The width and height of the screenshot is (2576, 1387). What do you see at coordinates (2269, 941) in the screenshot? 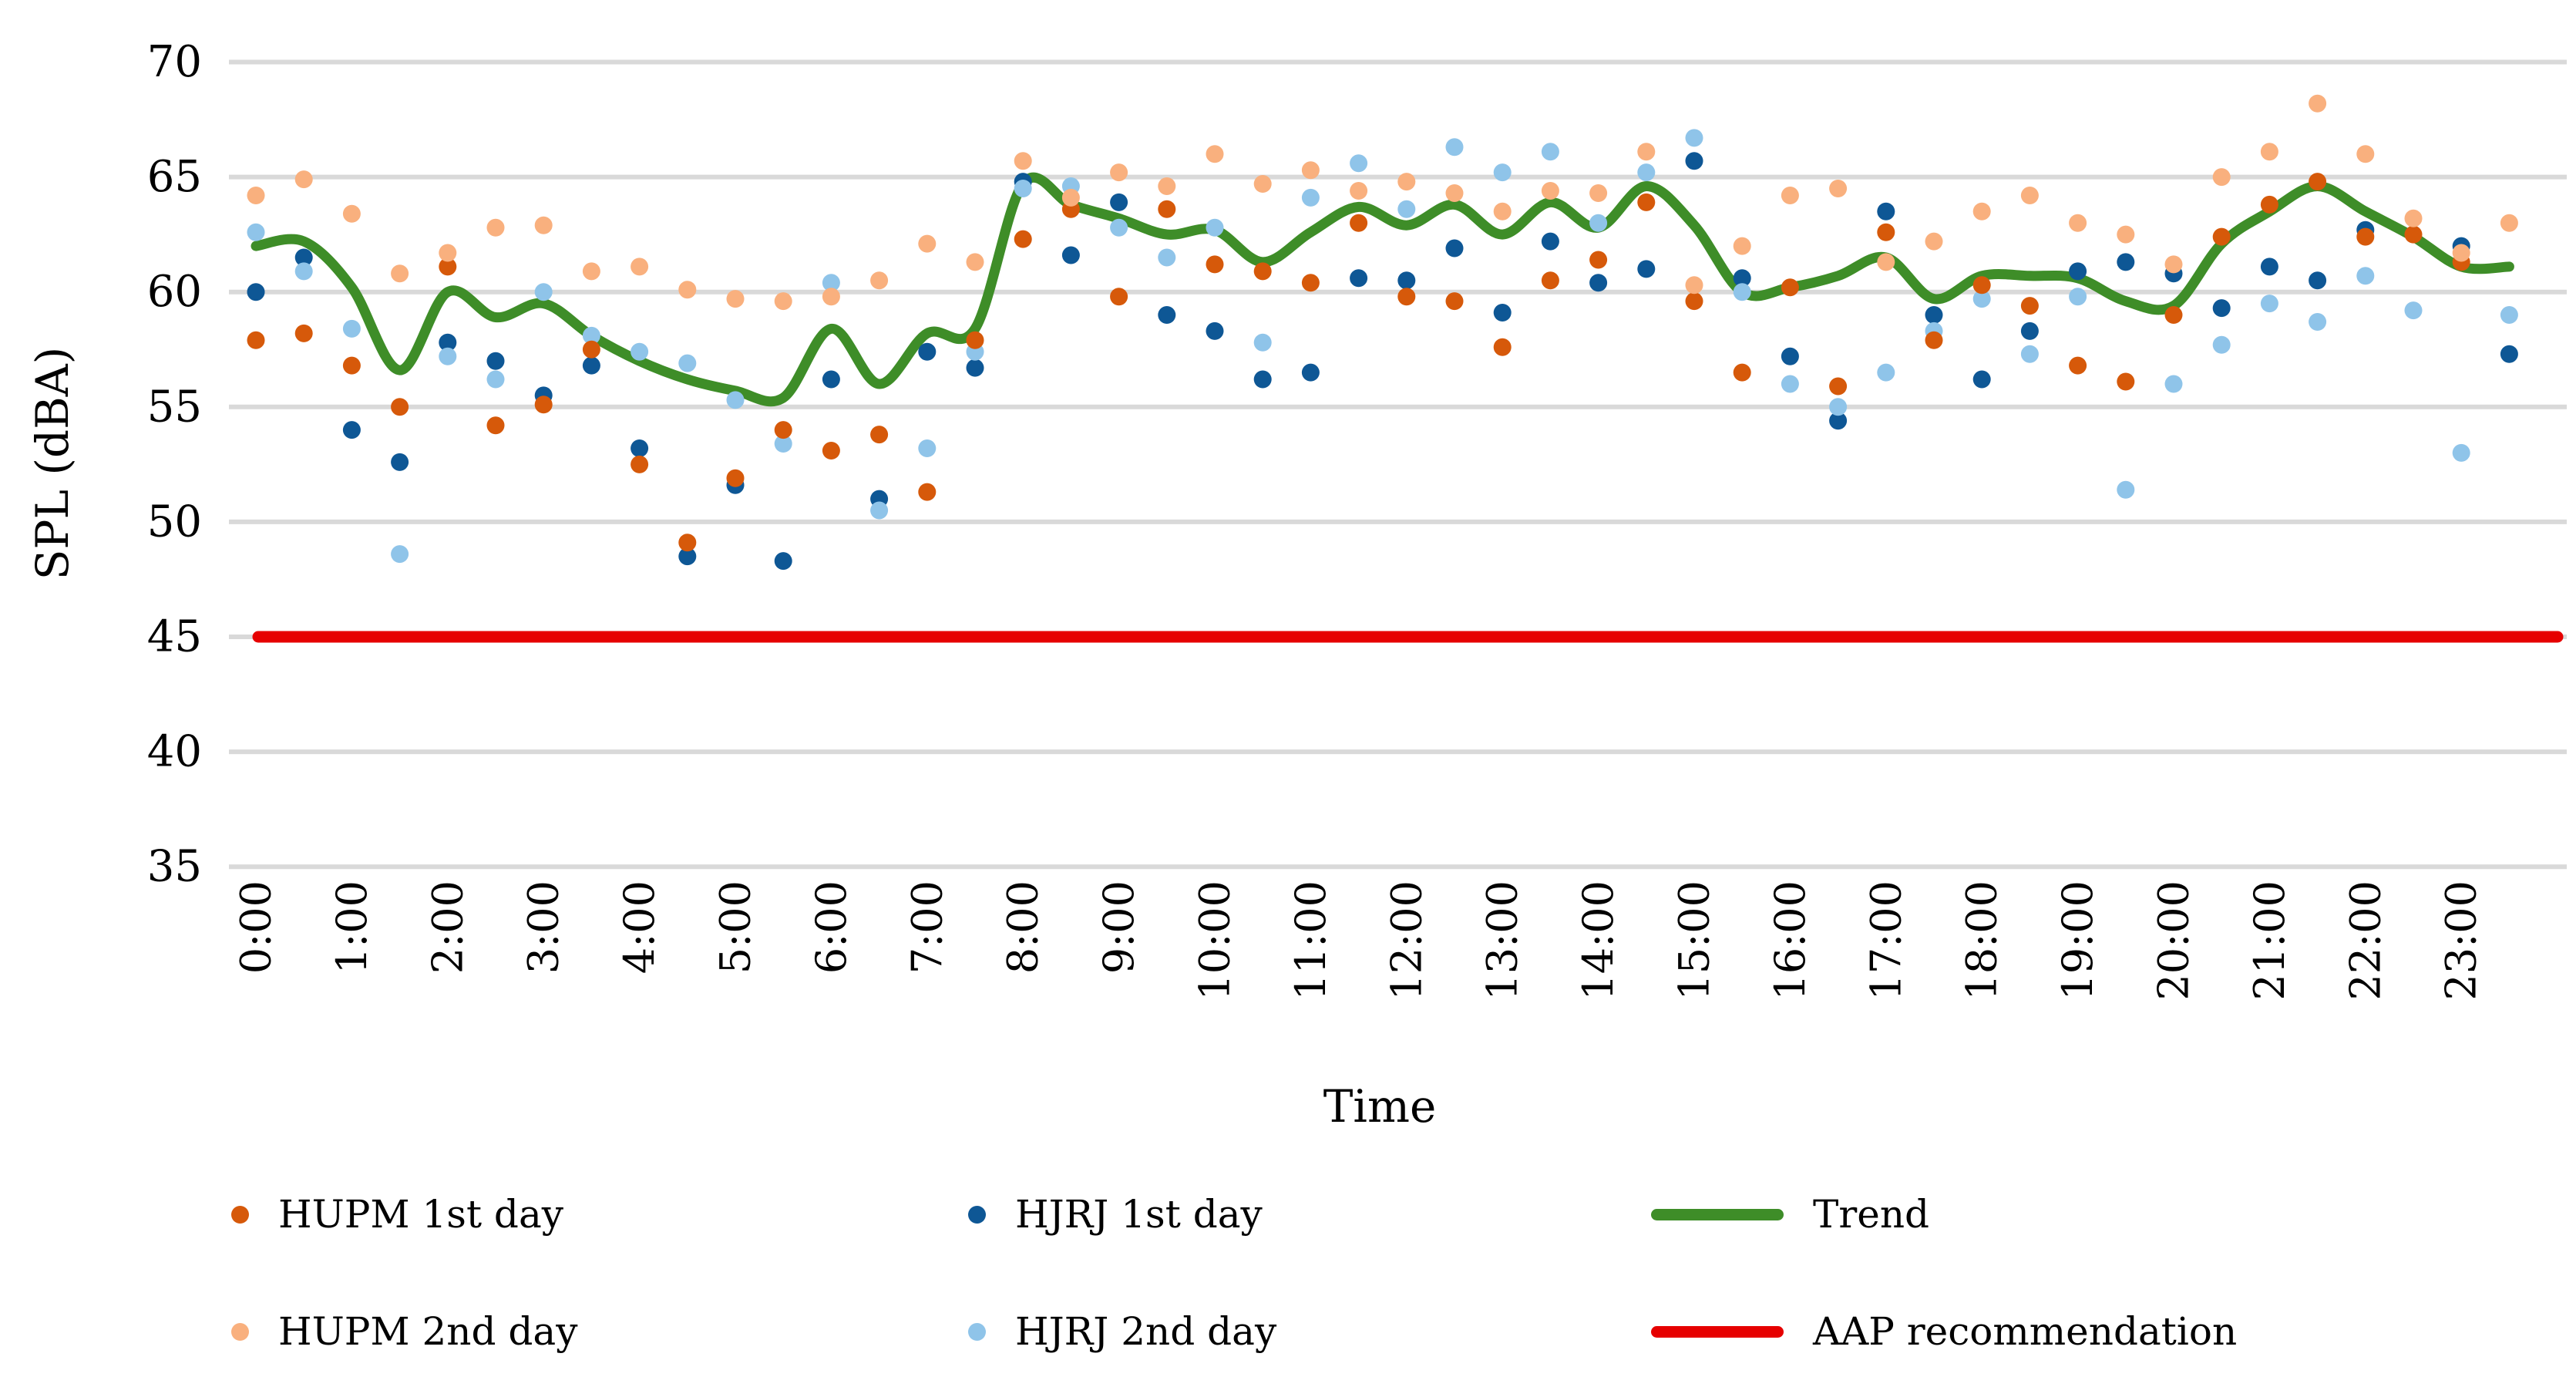
I see `x-tick-label: 21:00` at bounding box center [2269, 941].